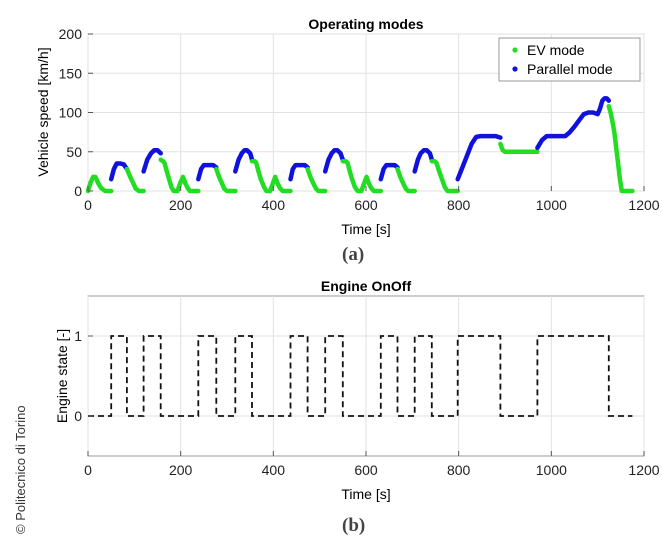 The height and width of the screenshot is (542, 662). I want to click on x-tick-label-a: 800, so click(459, 205).